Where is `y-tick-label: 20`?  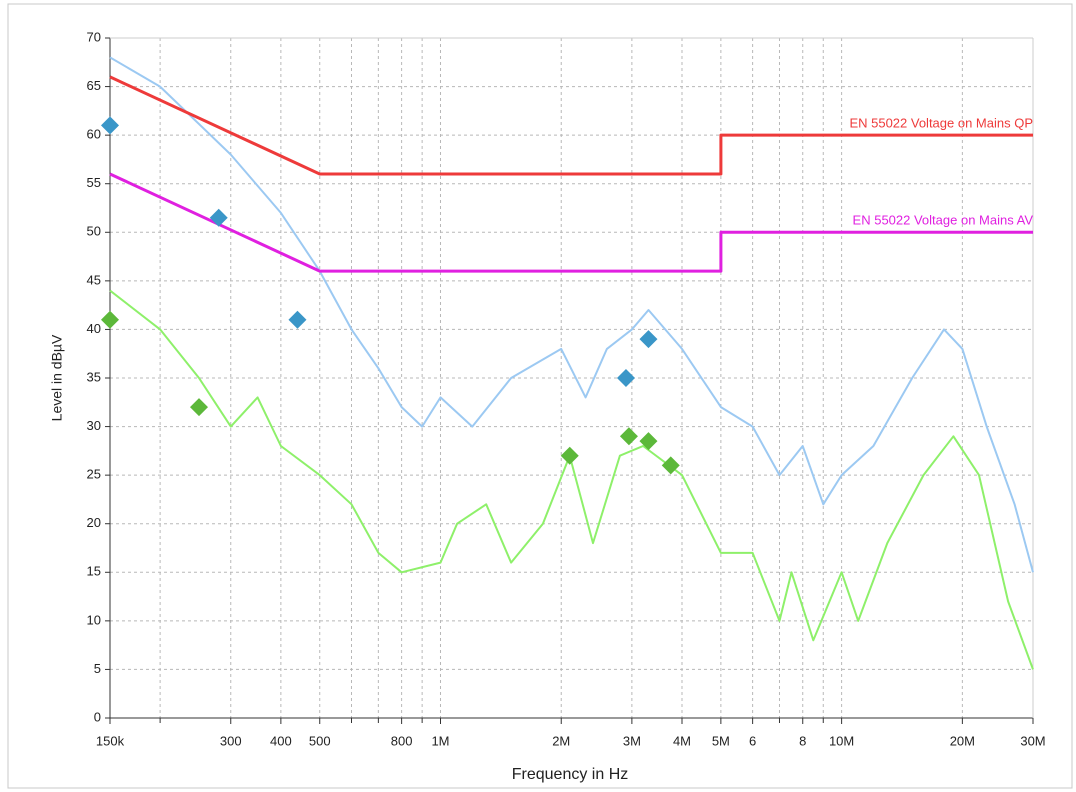
y-tick-label: 20 is located at coordinates (94, 522).